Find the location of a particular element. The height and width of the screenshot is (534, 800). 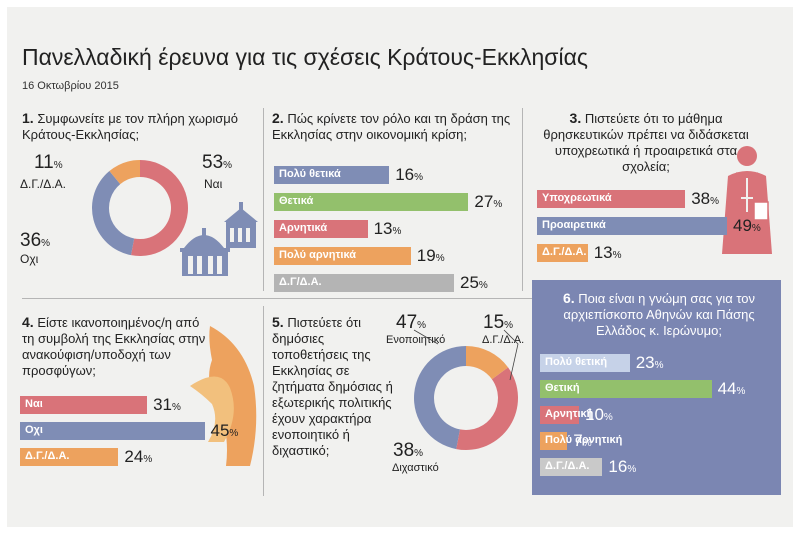

q2-bar-value-4: 19% is located at coordinates (430, 255).